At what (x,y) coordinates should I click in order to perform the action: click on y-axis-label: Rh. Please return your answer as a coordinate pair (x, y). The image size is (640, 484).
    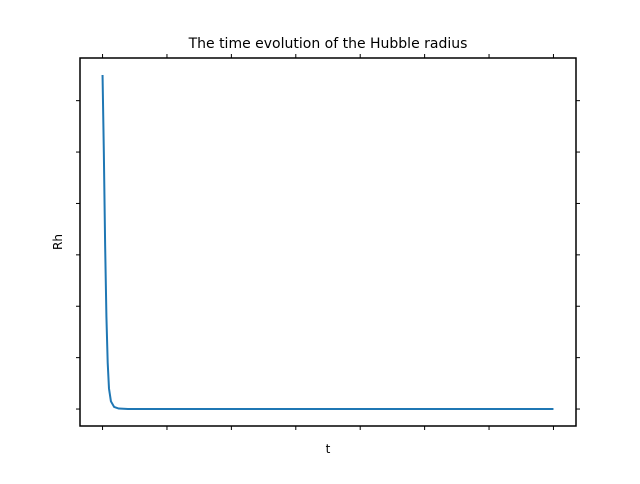
    Looking at the image, I should click on (58, 242).